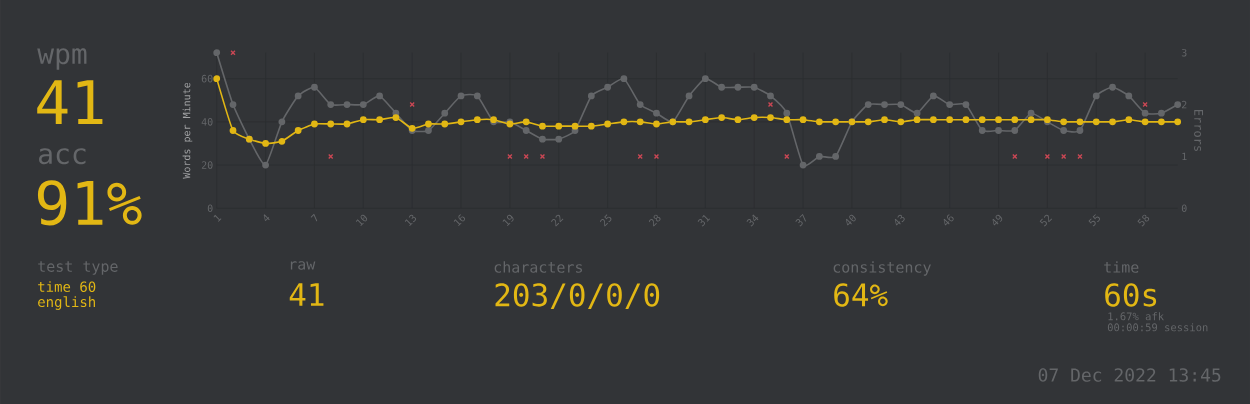 This screenshot has width=1250, height=404. Describe the element at coordinates (1131, 295) in the screenshot. I see `text: 60s` at that location.